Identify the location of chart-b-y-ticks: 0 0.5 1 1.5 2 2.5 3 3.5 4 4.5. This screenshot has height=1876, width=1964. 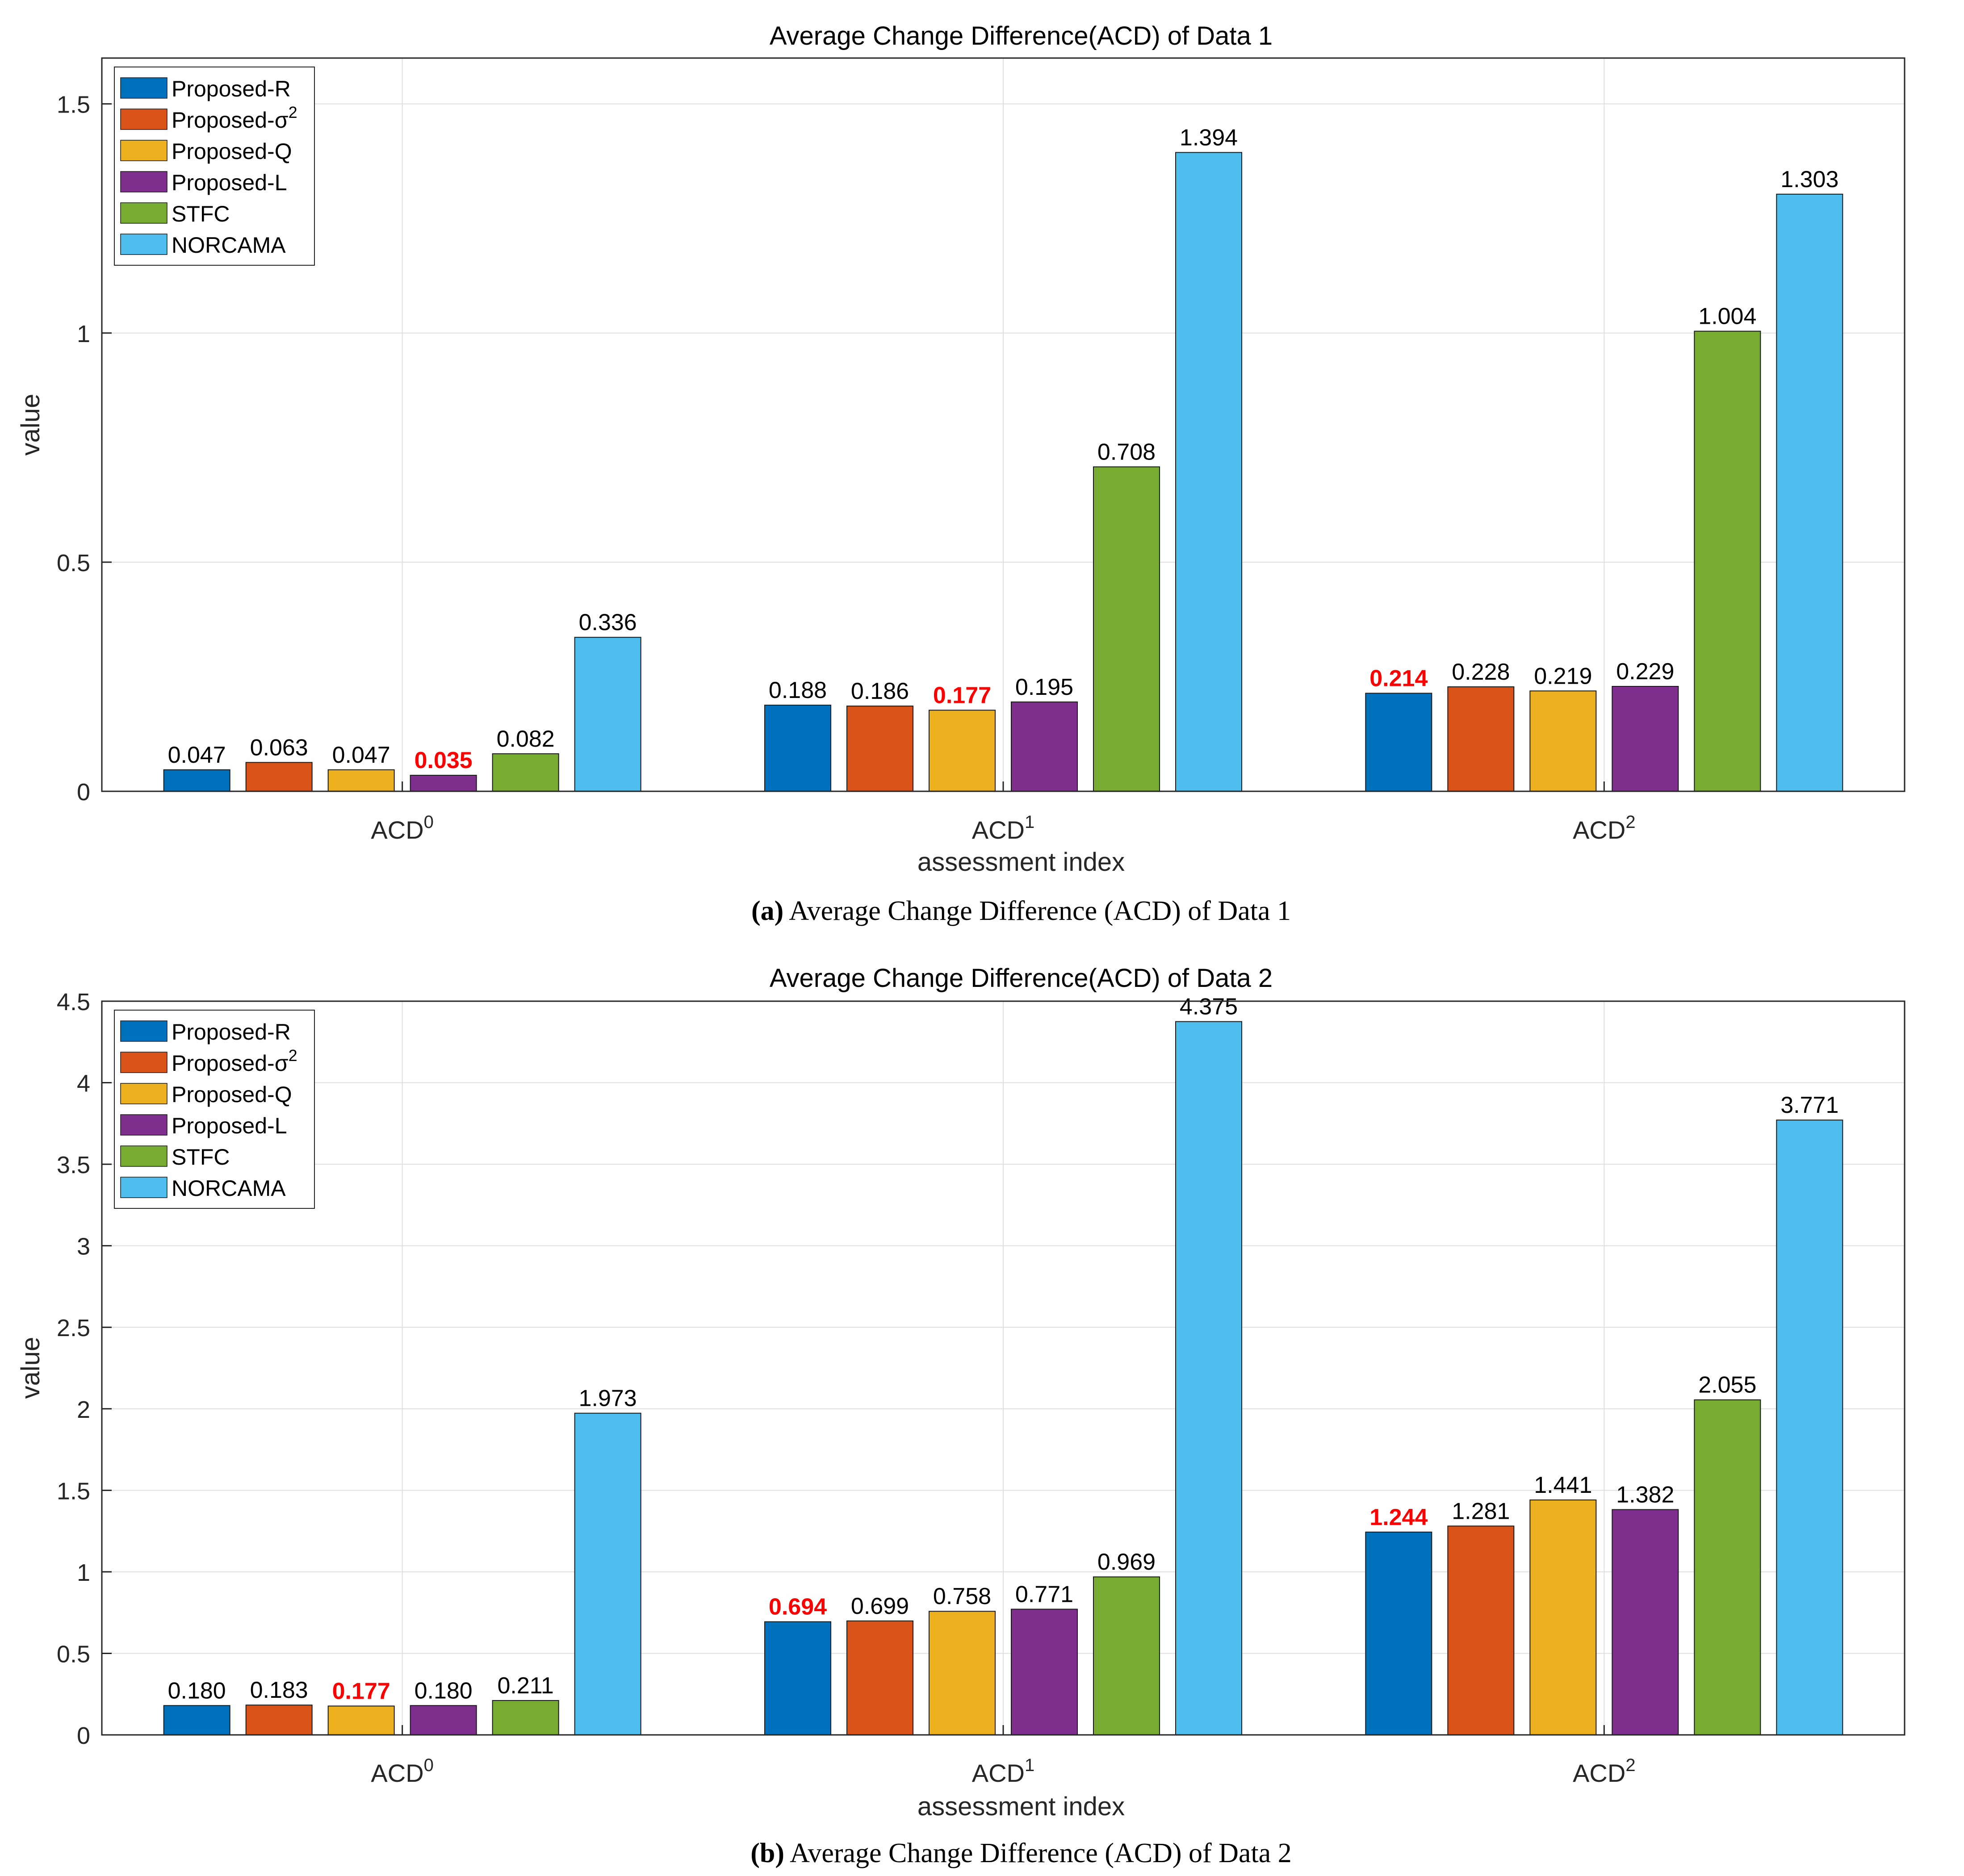
(84, 1369).